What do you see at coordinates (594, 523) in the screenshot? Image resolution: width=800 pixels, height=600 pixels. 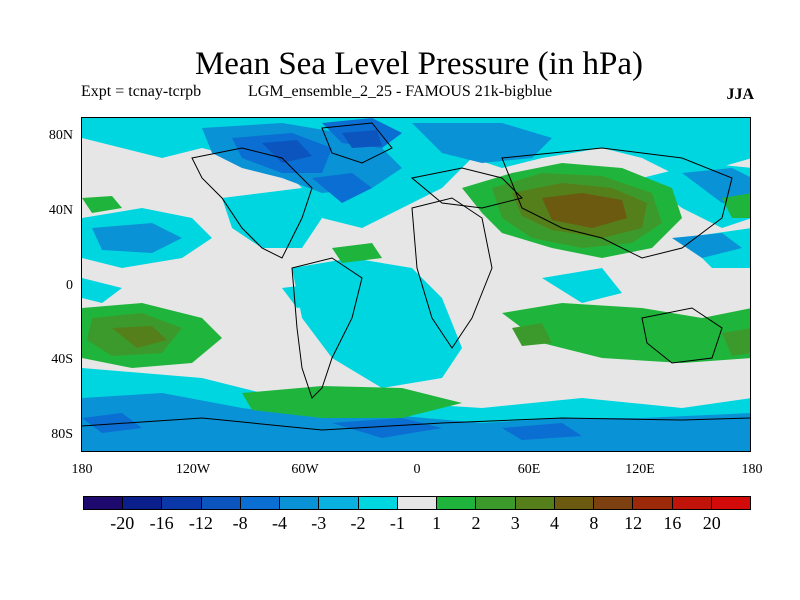 I see `colorbar-label: 8` at bounding box center [594, 523].